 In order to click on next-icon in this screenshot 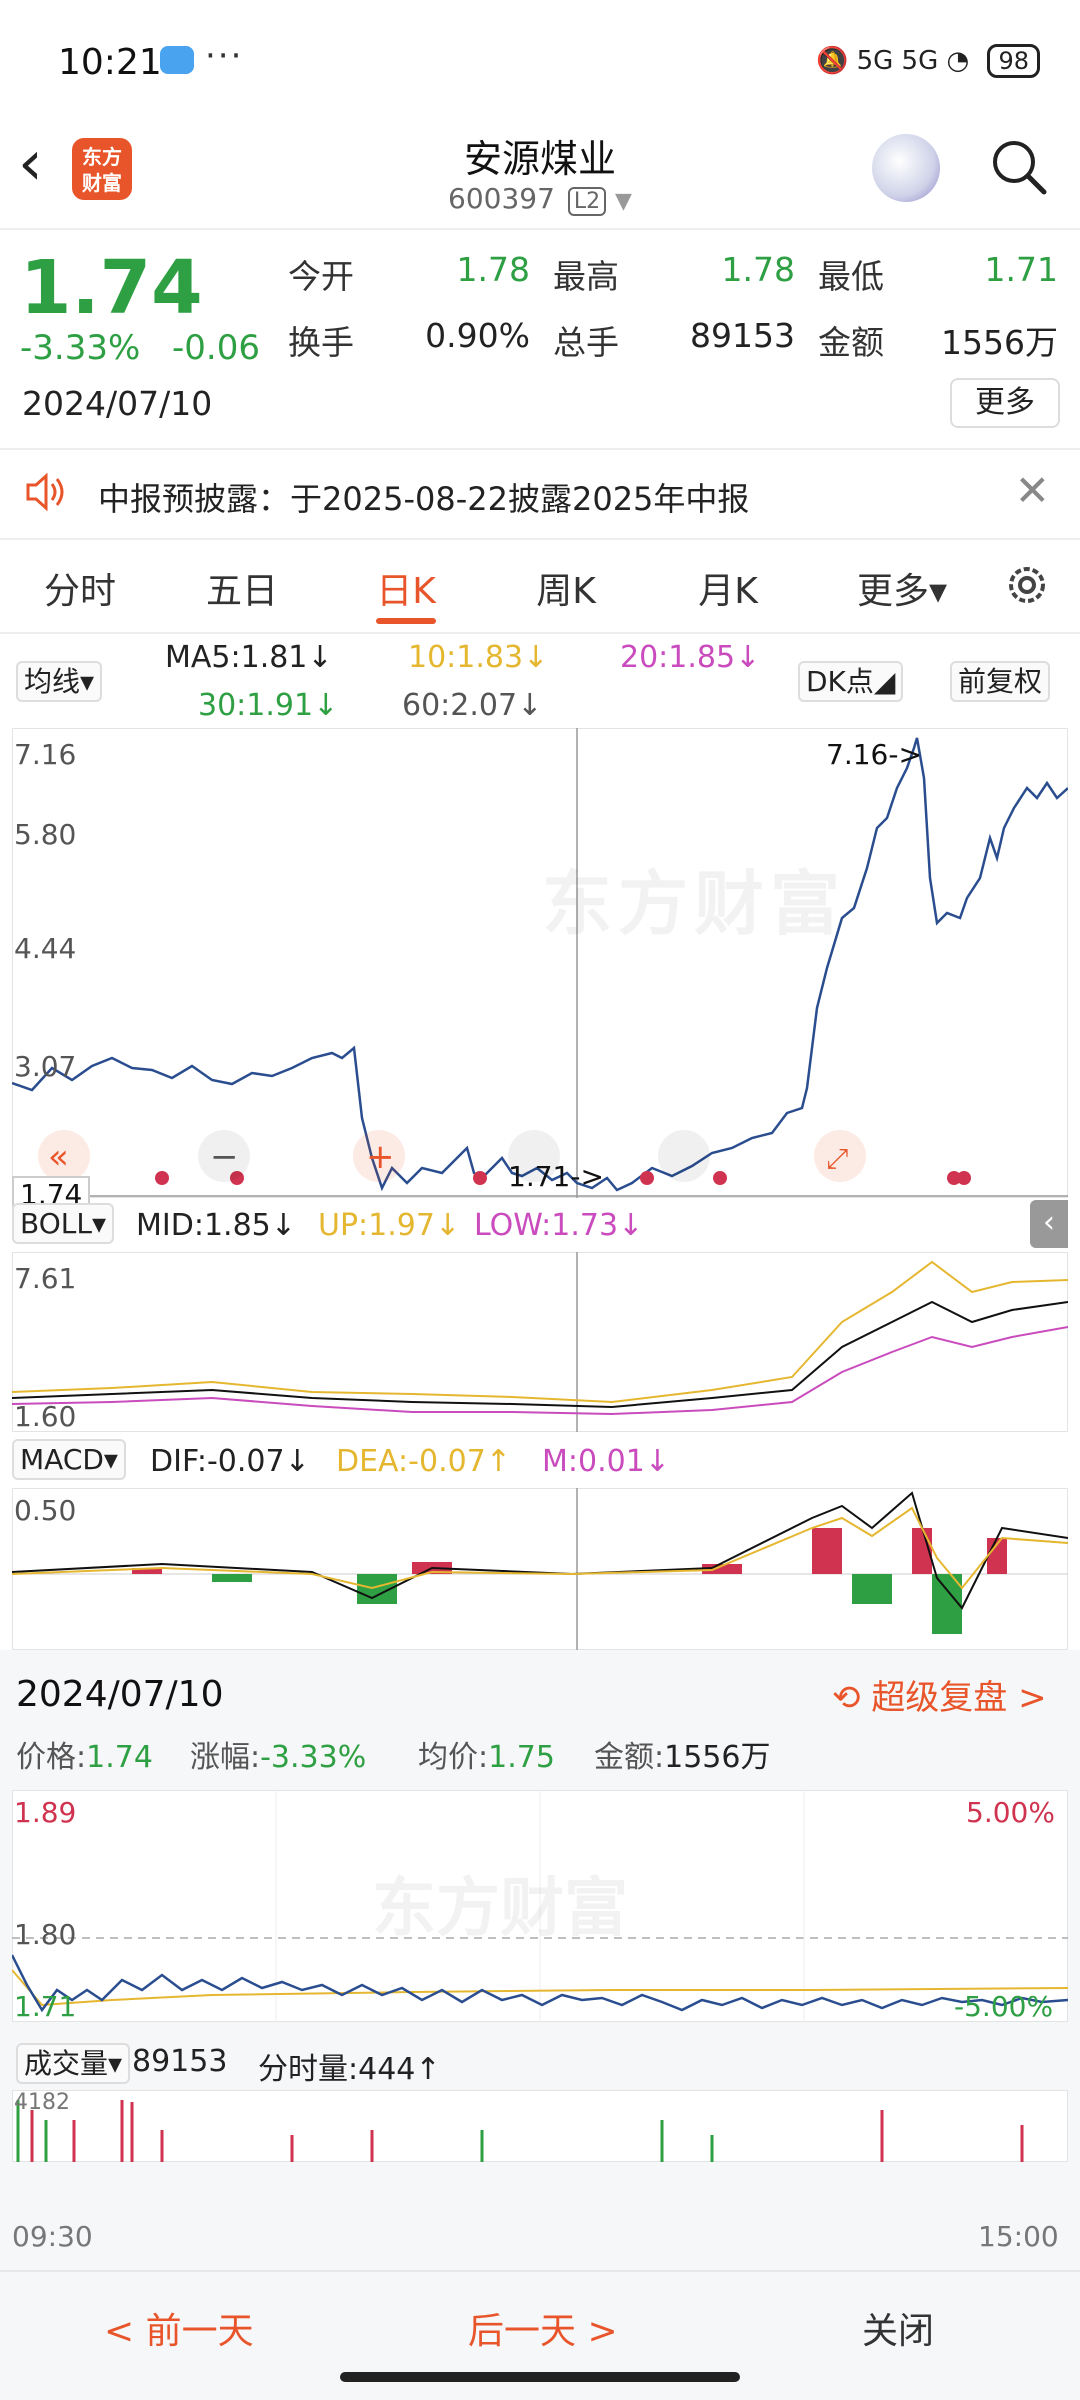, I will do `click(684, 1156)`.